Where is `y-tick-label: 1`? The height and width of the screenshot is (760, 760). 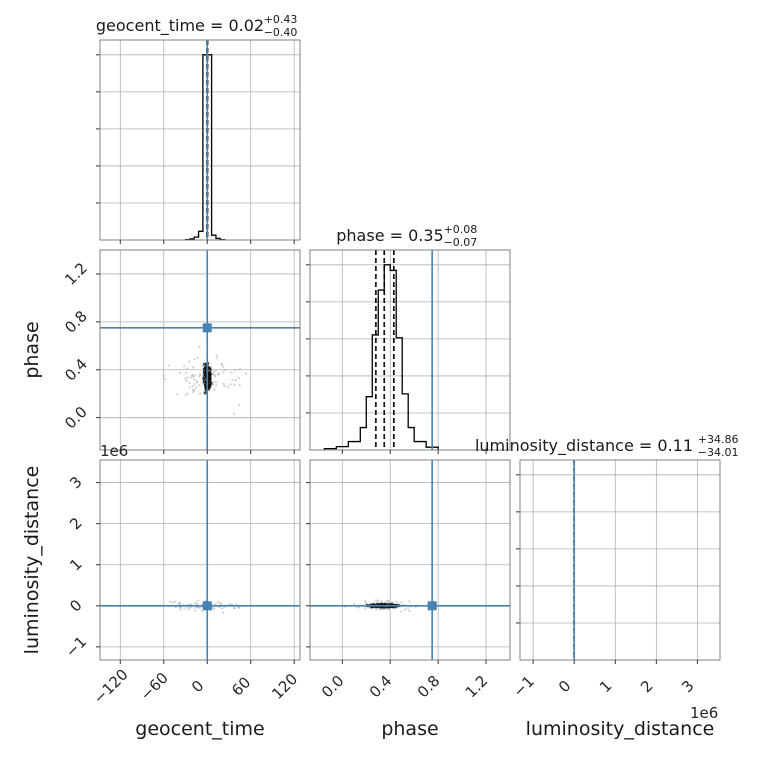 y-tick-label: 1 is located at coordinates (75, 564).